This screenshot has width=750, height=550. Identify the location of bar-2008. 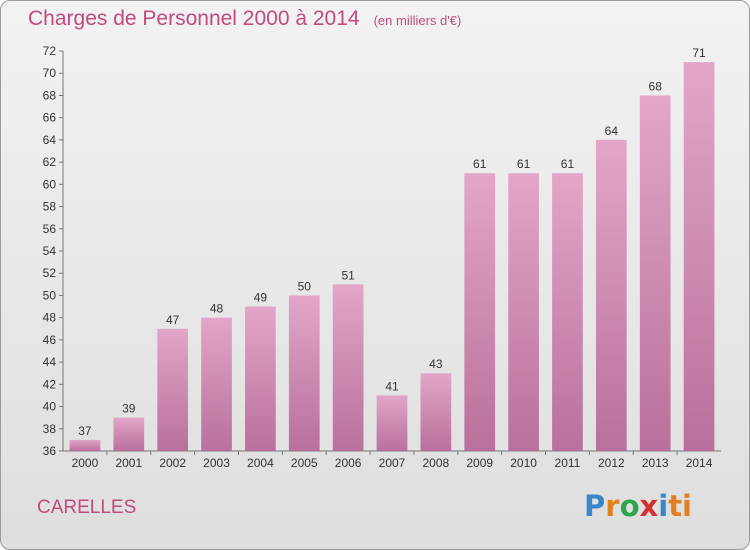
(436, 412).